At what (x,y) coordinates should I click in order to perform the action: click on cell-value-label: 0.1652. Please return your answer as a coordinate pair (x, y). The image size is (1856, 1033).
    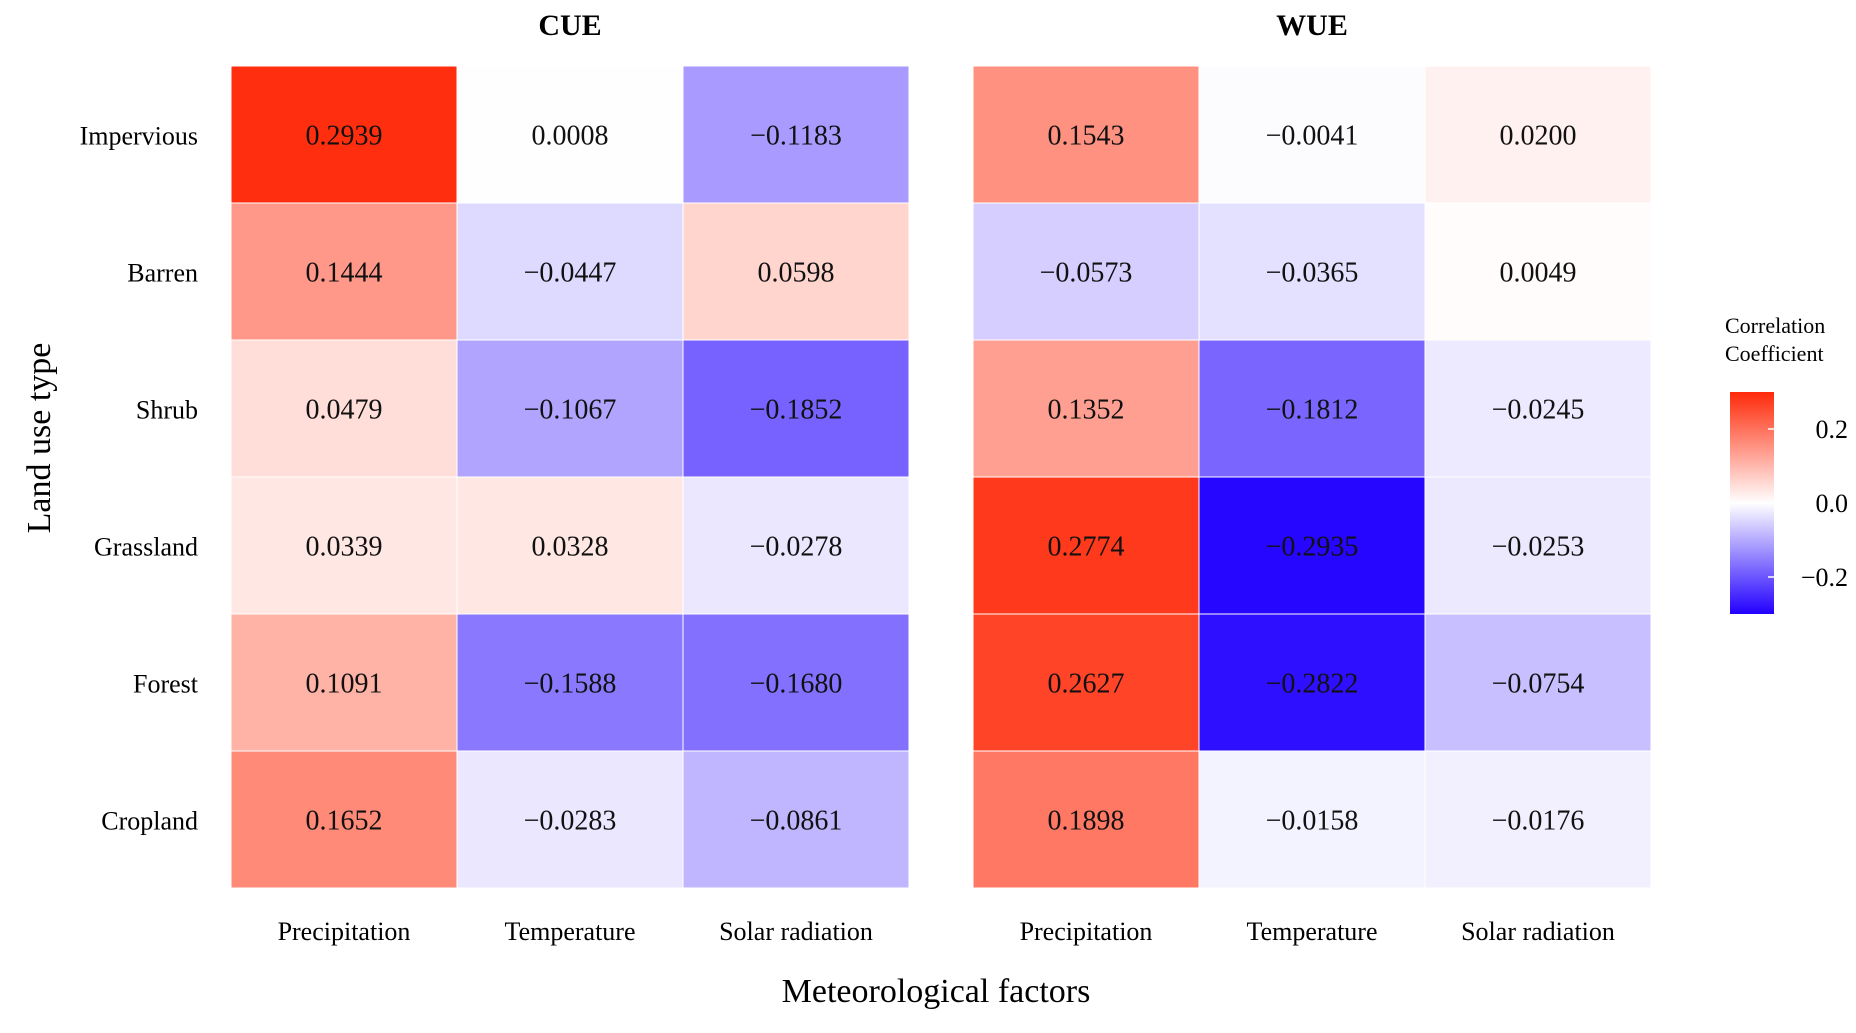
    Looking at the image, I should click on (344, 821).